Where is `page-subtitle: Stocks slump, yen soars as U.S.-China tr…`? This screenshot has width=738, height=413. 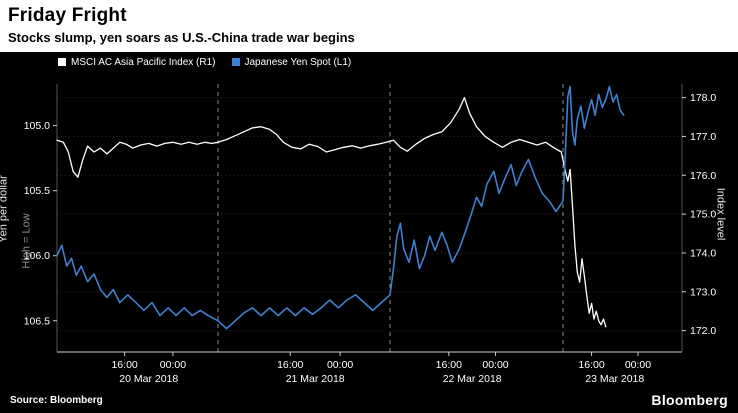
page-subtitle: Stocks slump, yen soars as U.S.-China tr… is located at coordinates (181, 37).